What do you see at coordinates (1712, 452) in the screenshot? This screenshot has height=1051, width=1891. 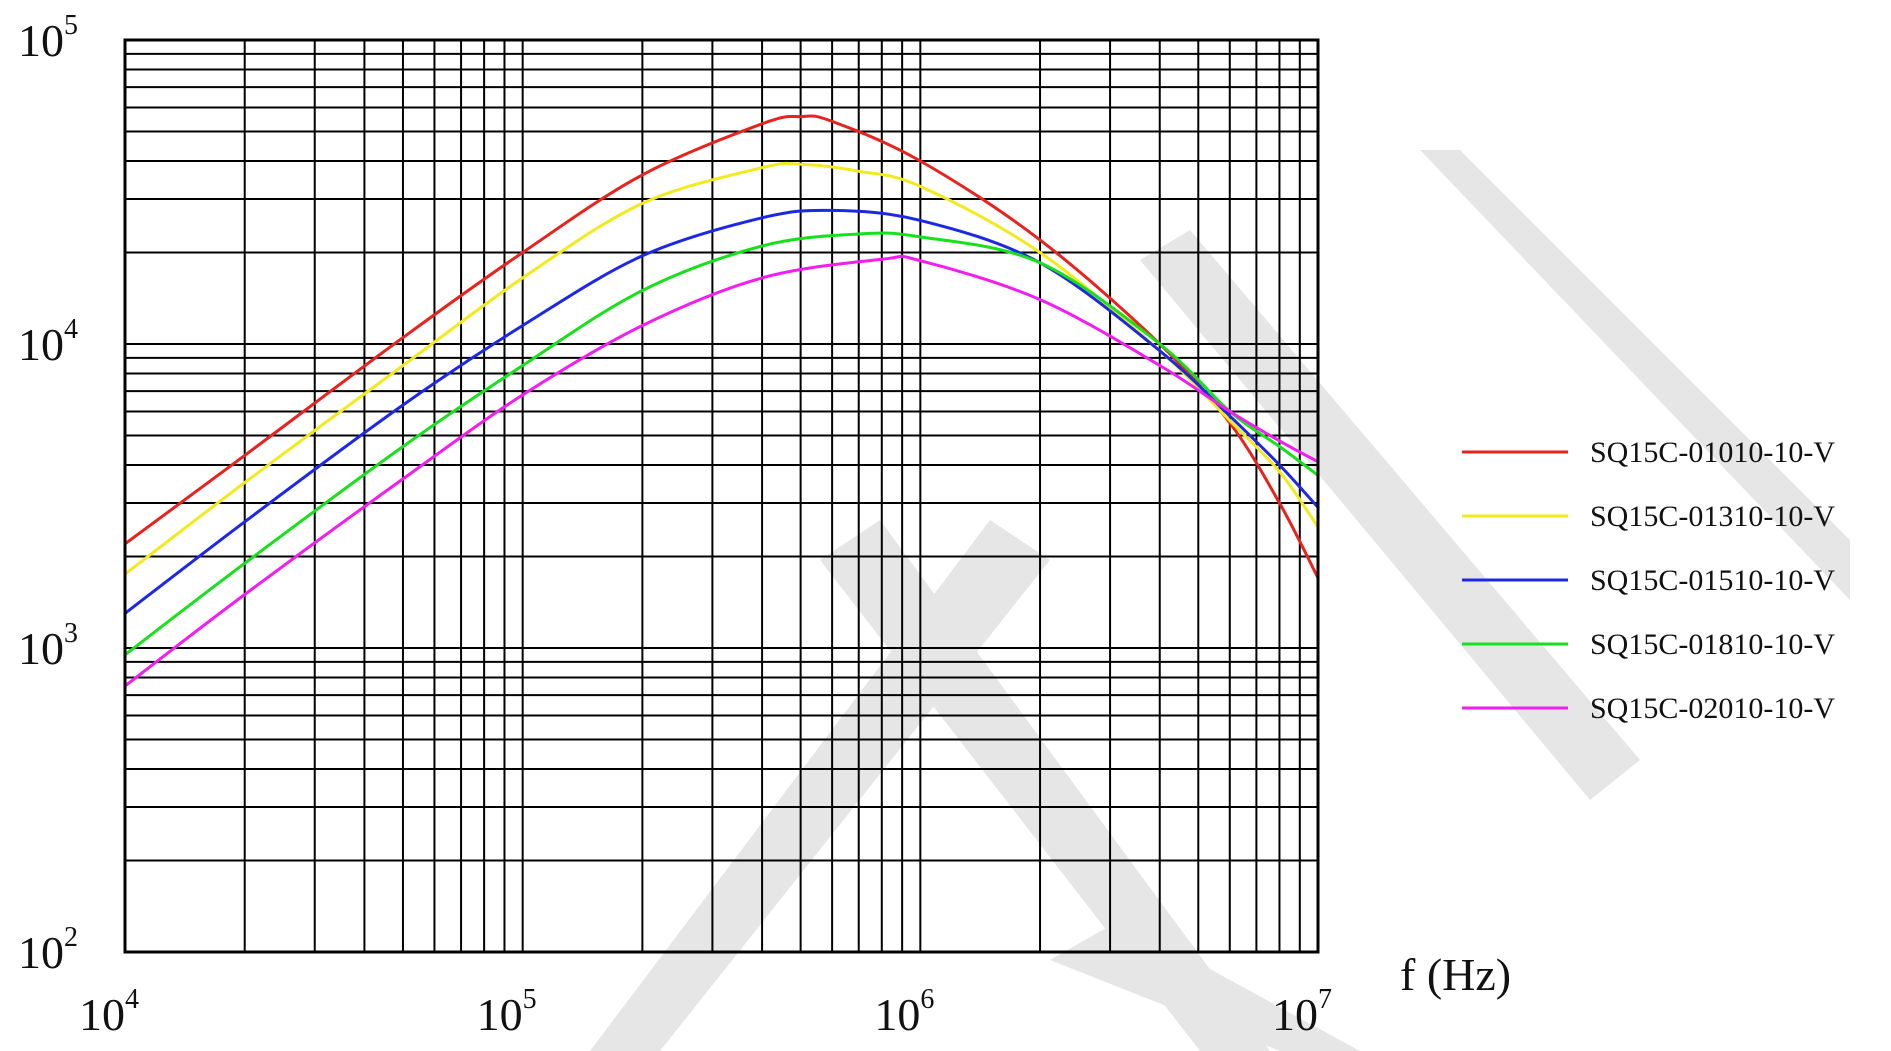 I see `legend-label: SQ15C-01010-10-V` at bounding box center [1712, 452].